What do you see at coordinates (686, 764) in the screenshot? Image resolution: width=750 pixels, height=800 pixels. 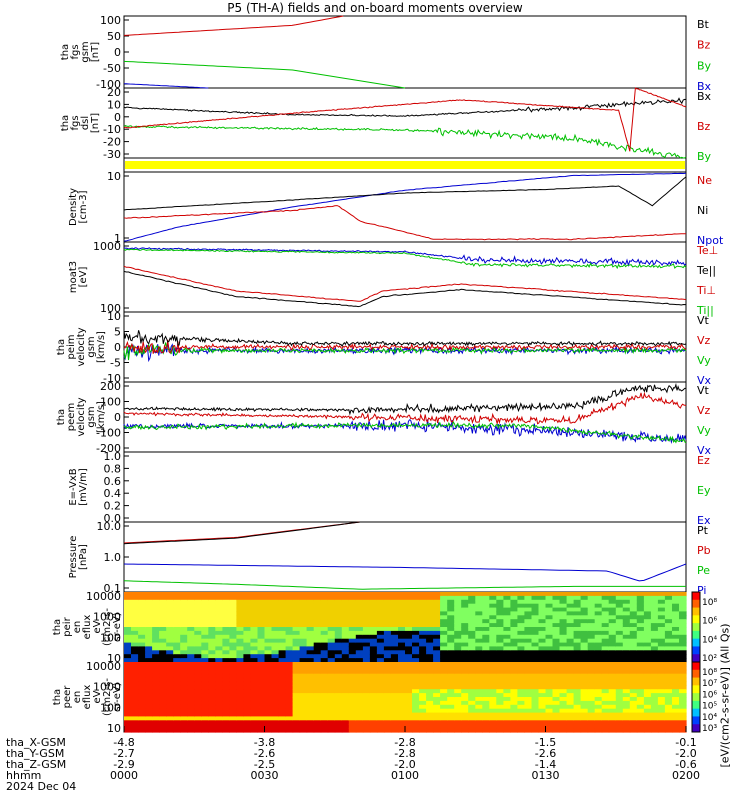 I see `footer-value: -0.6` at bounding box center [686, 764].